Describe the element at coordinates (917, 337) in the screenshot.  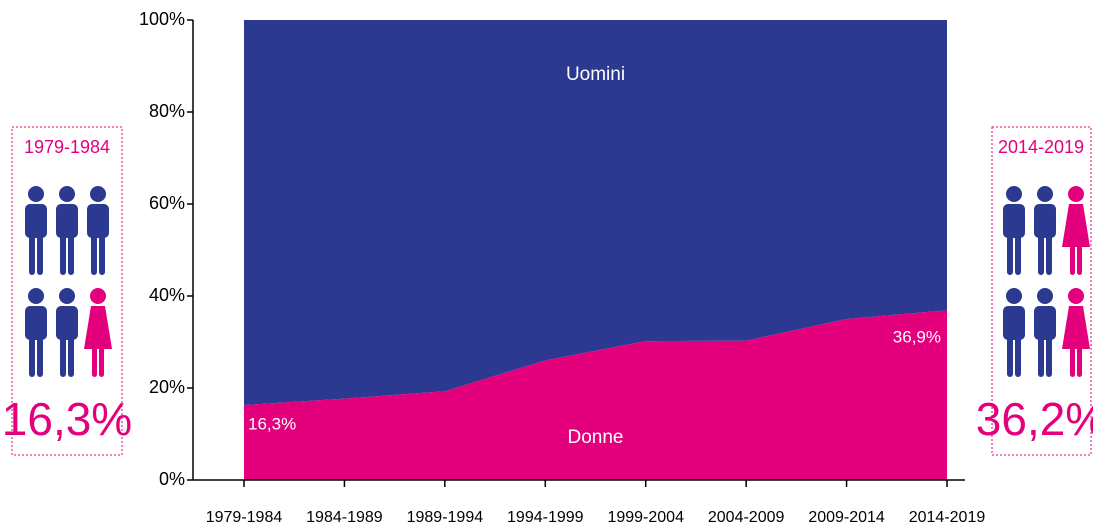
I see `value-label: 36,9%` at that location.